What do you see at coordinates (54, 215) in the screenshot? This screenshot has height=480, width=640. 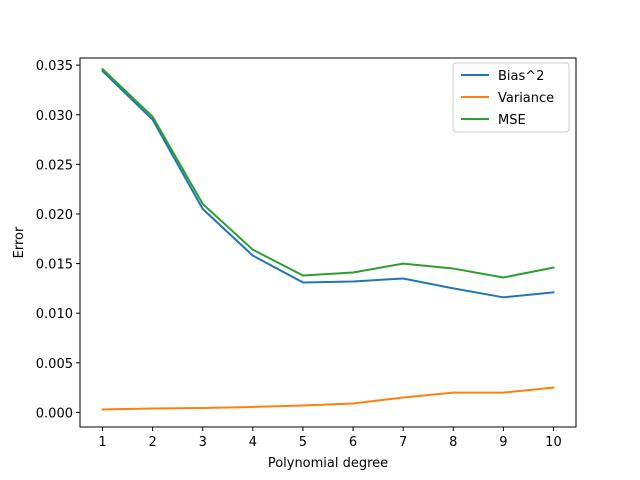 I see `y-tick-label: 0.020` at bounding box center [54, 215].